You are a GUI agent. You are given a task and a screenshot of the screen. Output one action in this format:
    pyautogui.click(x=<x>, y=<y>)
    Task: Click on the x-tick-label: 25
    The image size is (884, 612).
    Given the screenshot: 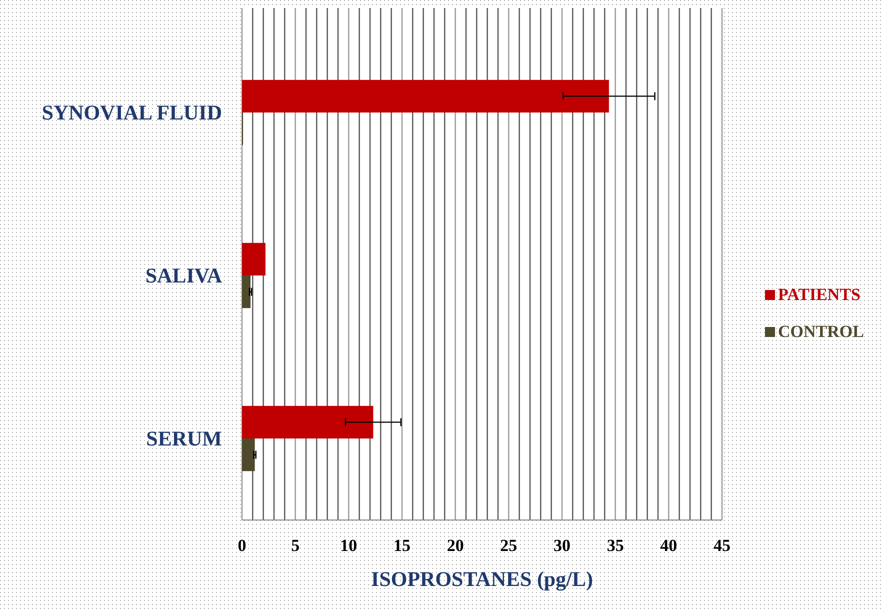 What is the action you would take?
    pyautogui.click(x=509, y=545)
    